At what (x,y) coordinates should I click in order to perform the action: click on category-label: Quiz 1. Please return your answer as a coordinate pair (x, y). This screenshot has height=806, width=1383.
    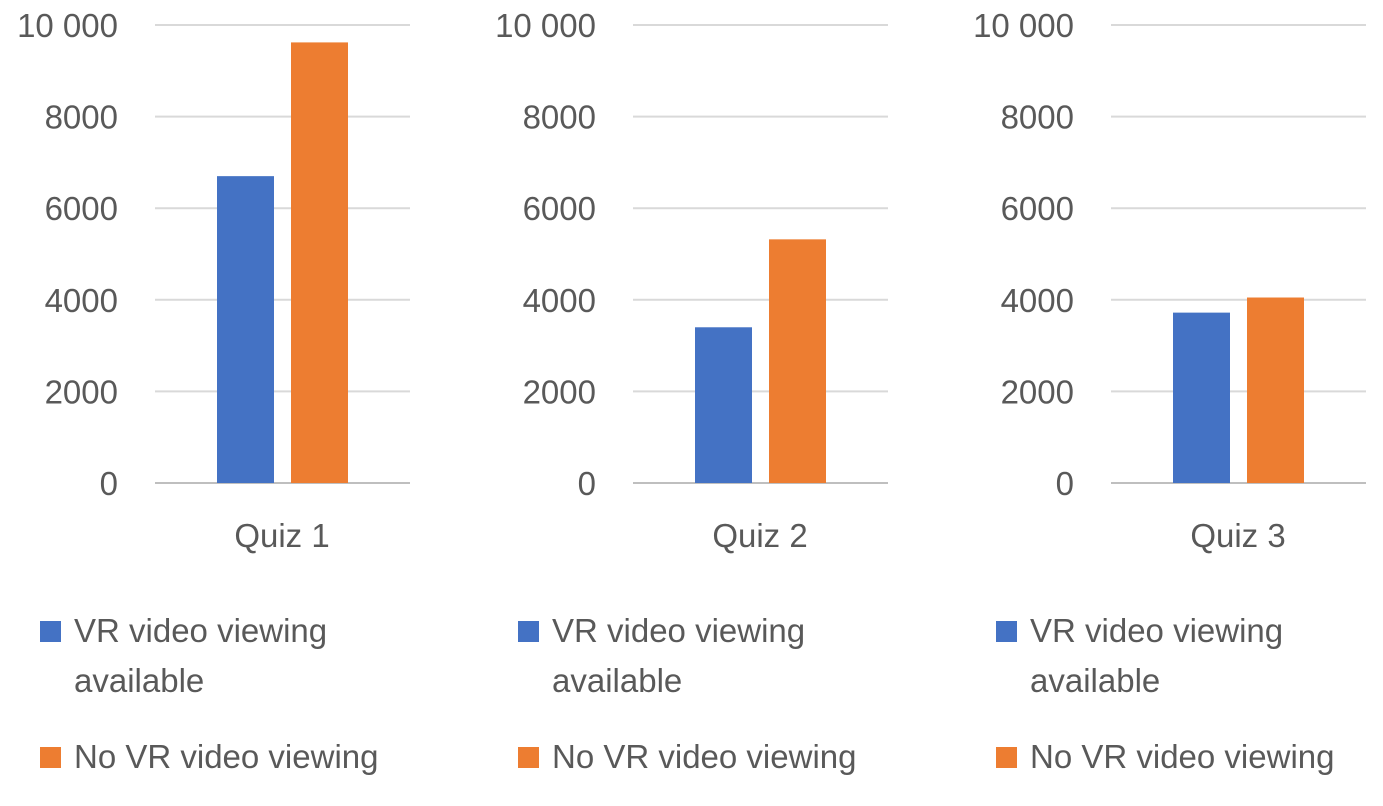
    Looking at the image, I should click on (281, 535).